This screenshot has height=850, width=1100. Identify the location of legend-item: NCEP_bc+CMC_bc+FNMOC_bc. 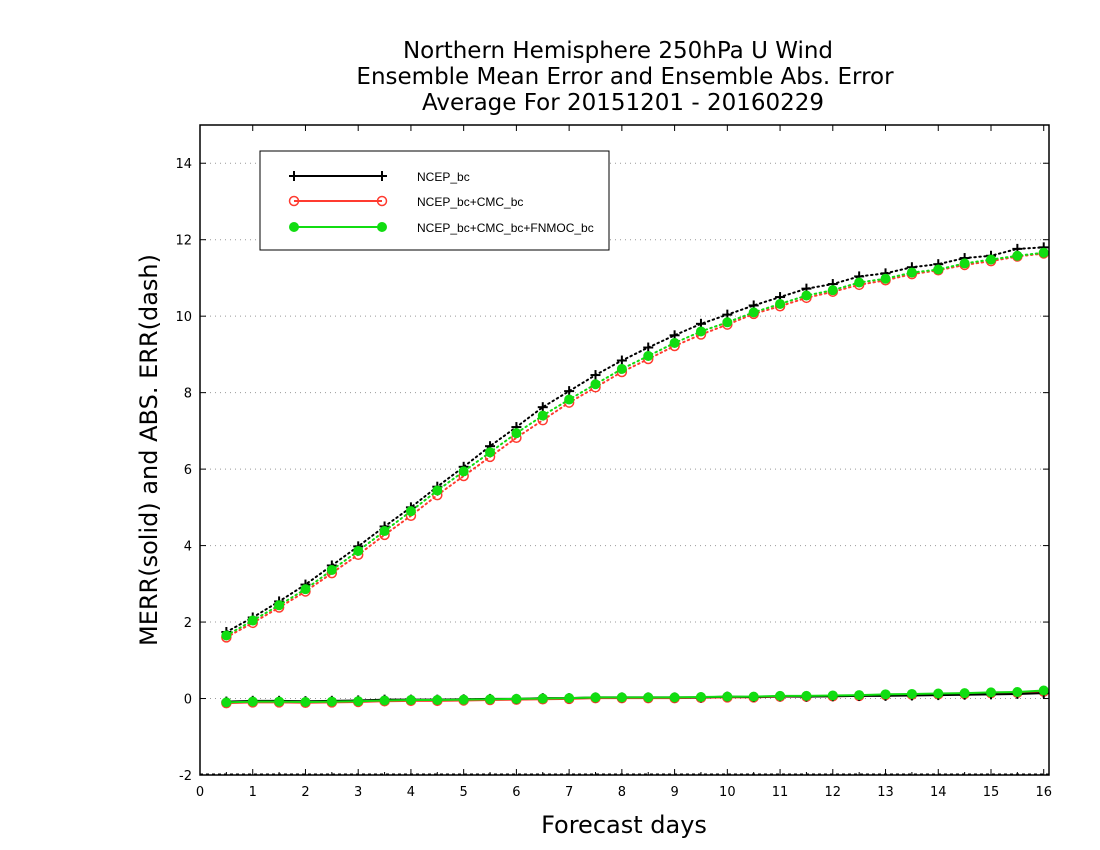
(441, 228).